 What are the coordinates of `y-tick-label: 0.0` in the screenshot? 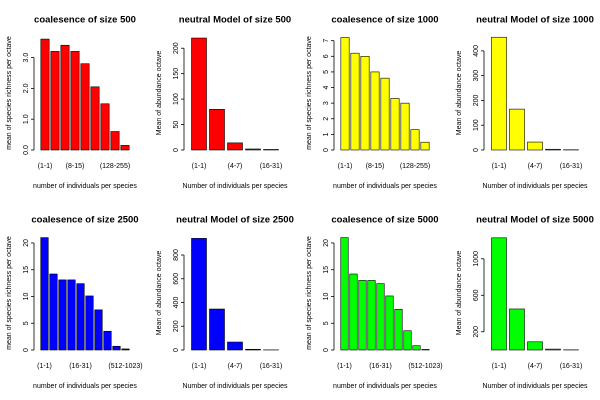 It's located at (26, 150).